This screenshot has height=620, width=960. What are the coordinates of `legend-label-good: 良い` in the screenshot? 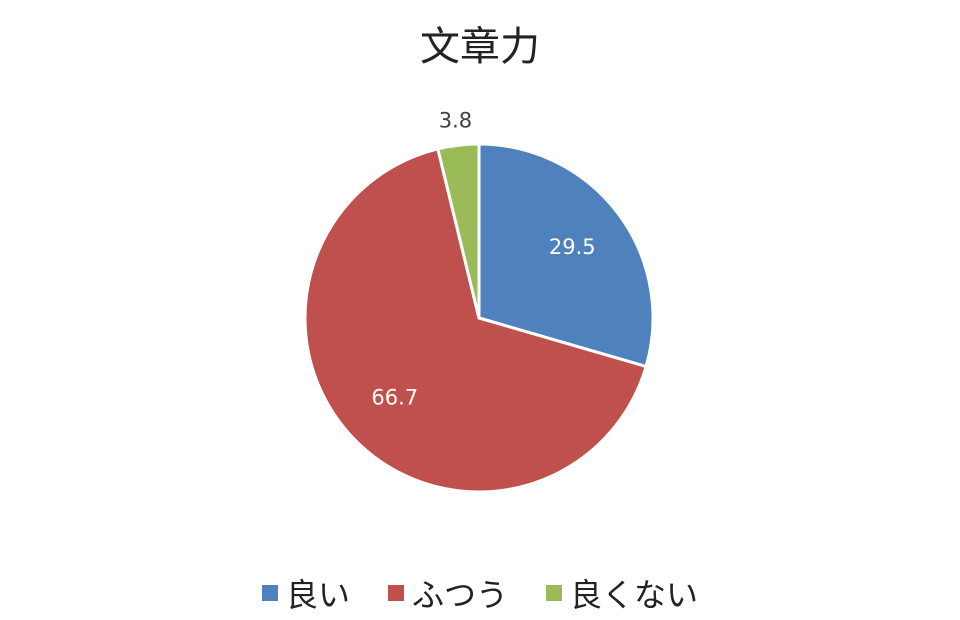 It's located at (317, 595).